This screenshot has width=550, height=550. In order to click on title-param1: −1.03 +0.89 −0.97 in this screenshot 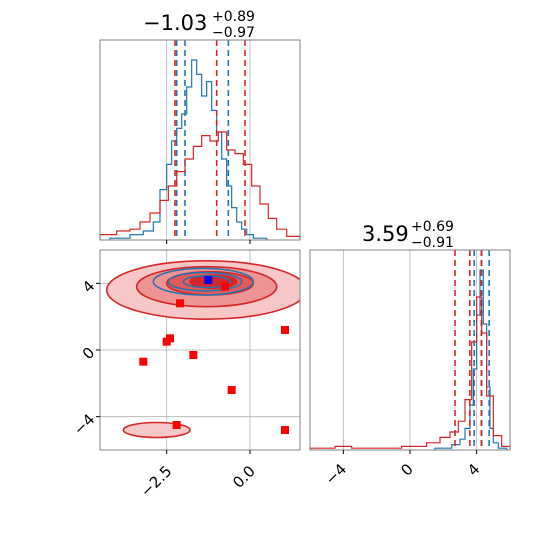, I will do `click(199, 25)`.